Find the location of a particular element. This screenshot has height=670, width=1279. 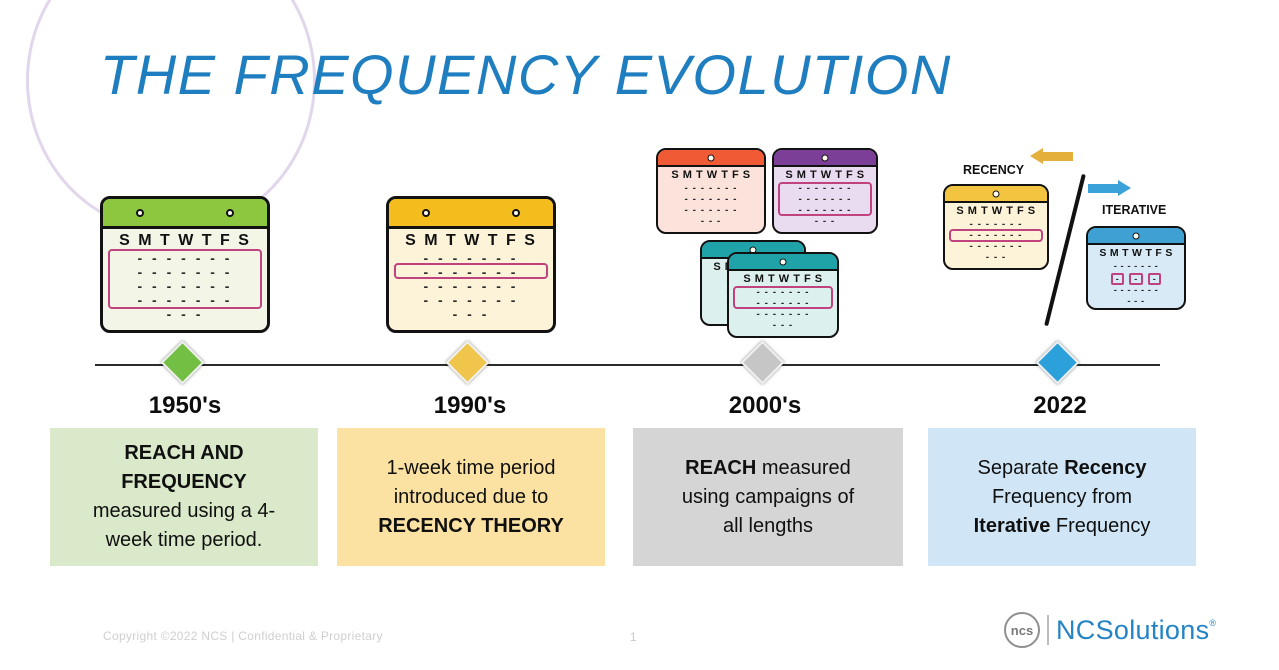

era-box-line: week time period. is located at coordinates (184, 540).